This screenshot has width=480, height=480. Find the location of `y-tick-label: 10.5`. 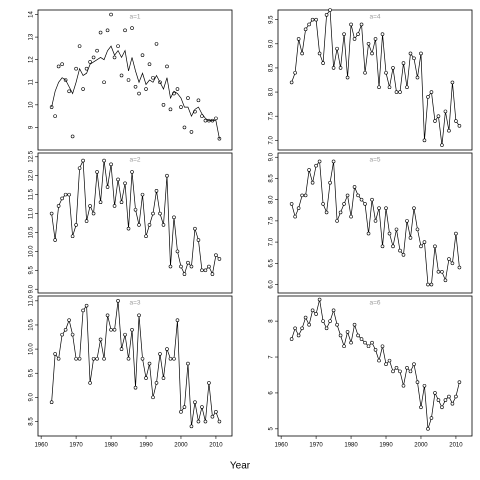

y-tick-label: 10.5 is located at coordinates (32, 324).